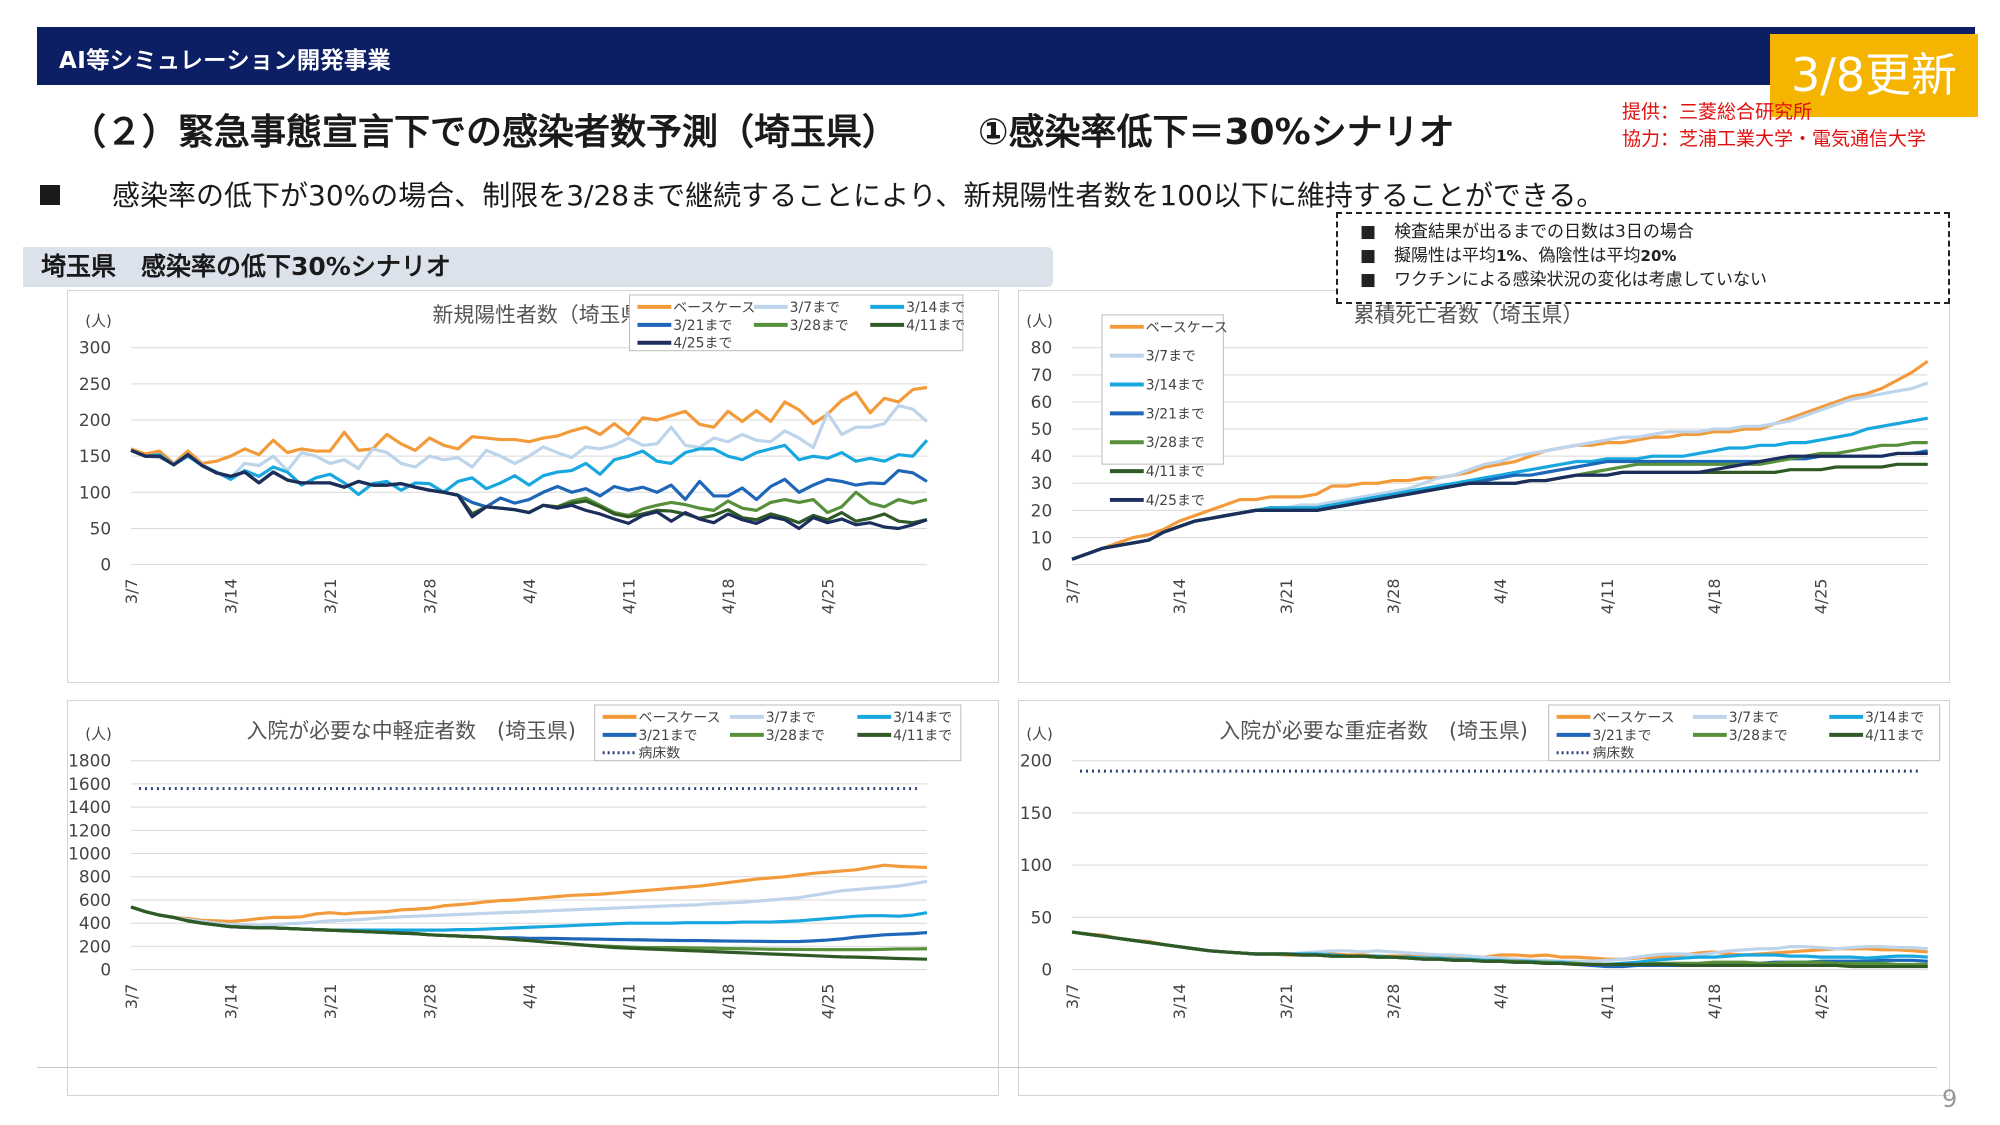 This screenshot has height=1125, width=2000. What do you see at coordinates (95, 923) in the screenshot?
I see `y-tick-label: 400` at bounding box center [95, 923].